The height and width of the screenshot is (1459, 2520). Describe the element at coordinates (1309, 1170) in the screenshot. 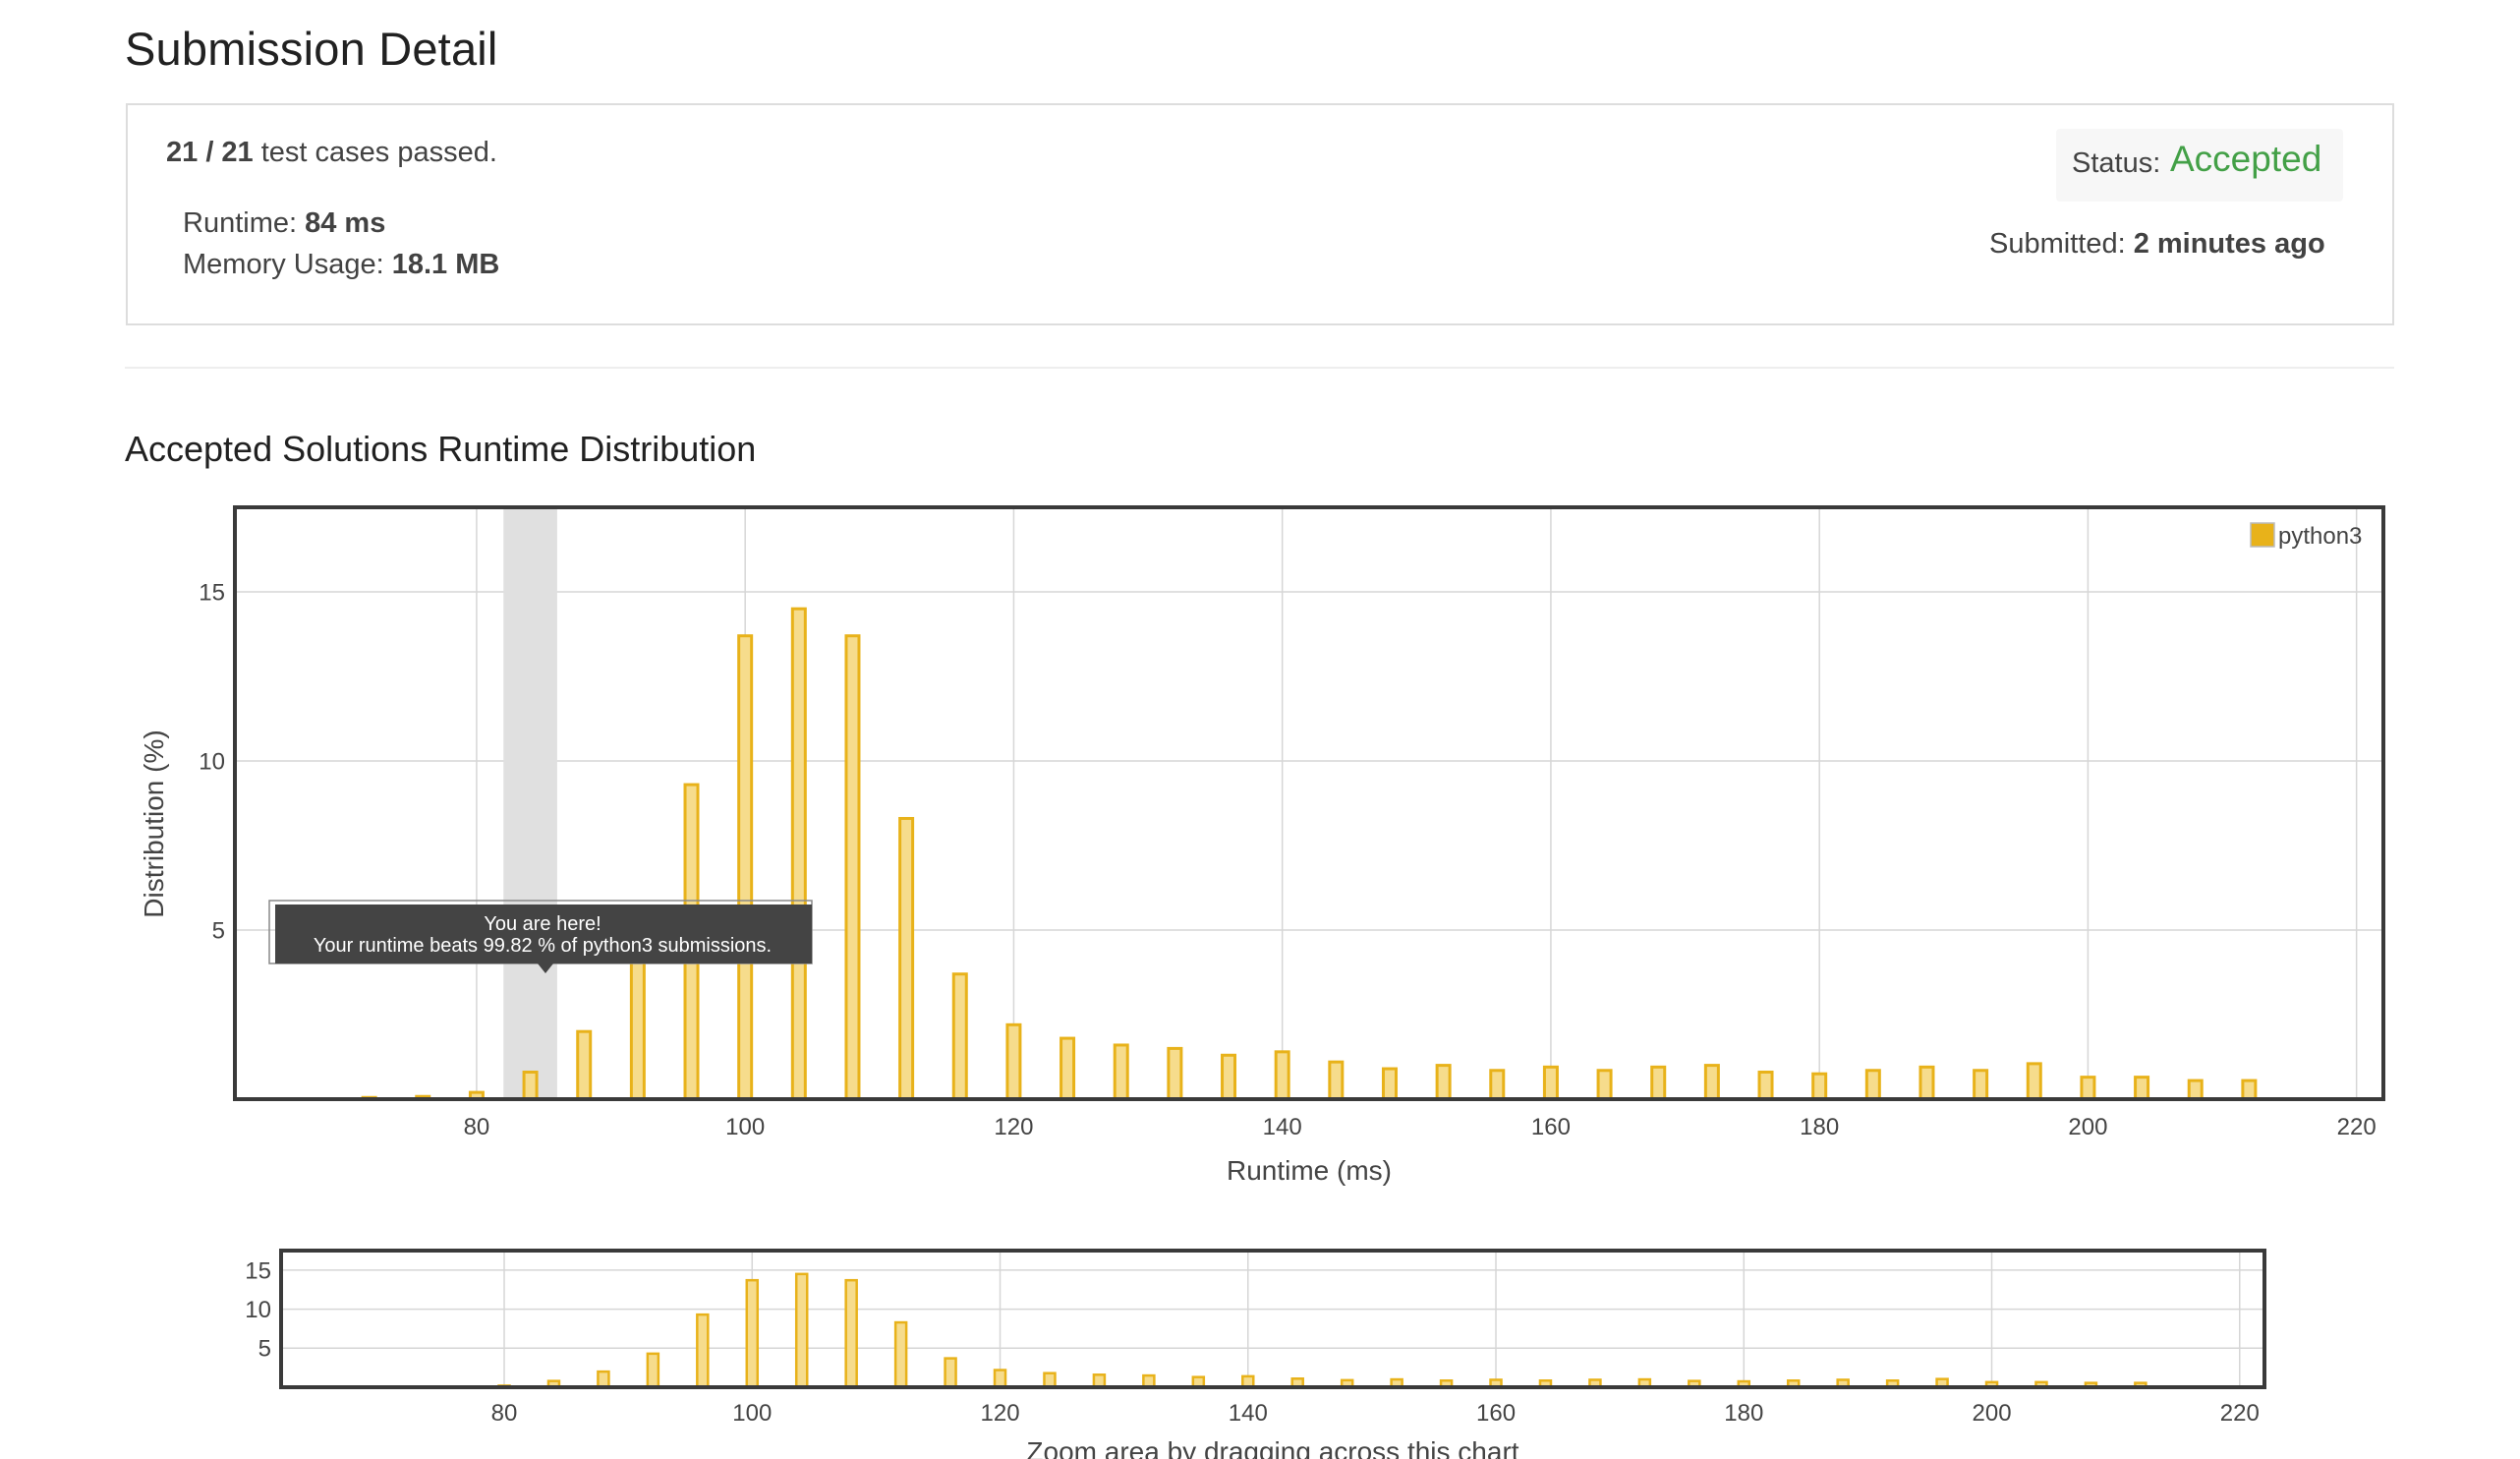

I see `x-axis-label: Runtime (ms)` at that location.